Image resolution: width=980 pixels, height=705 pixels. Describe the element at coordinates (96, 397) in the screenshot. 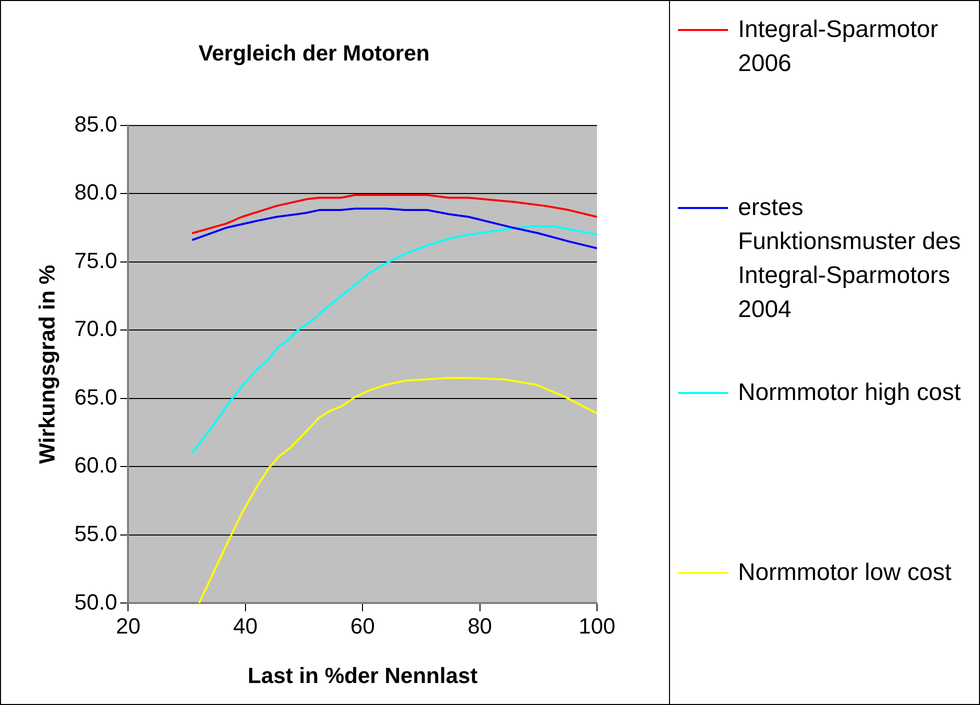

I see `y-tick-label: 65.0` at that location.